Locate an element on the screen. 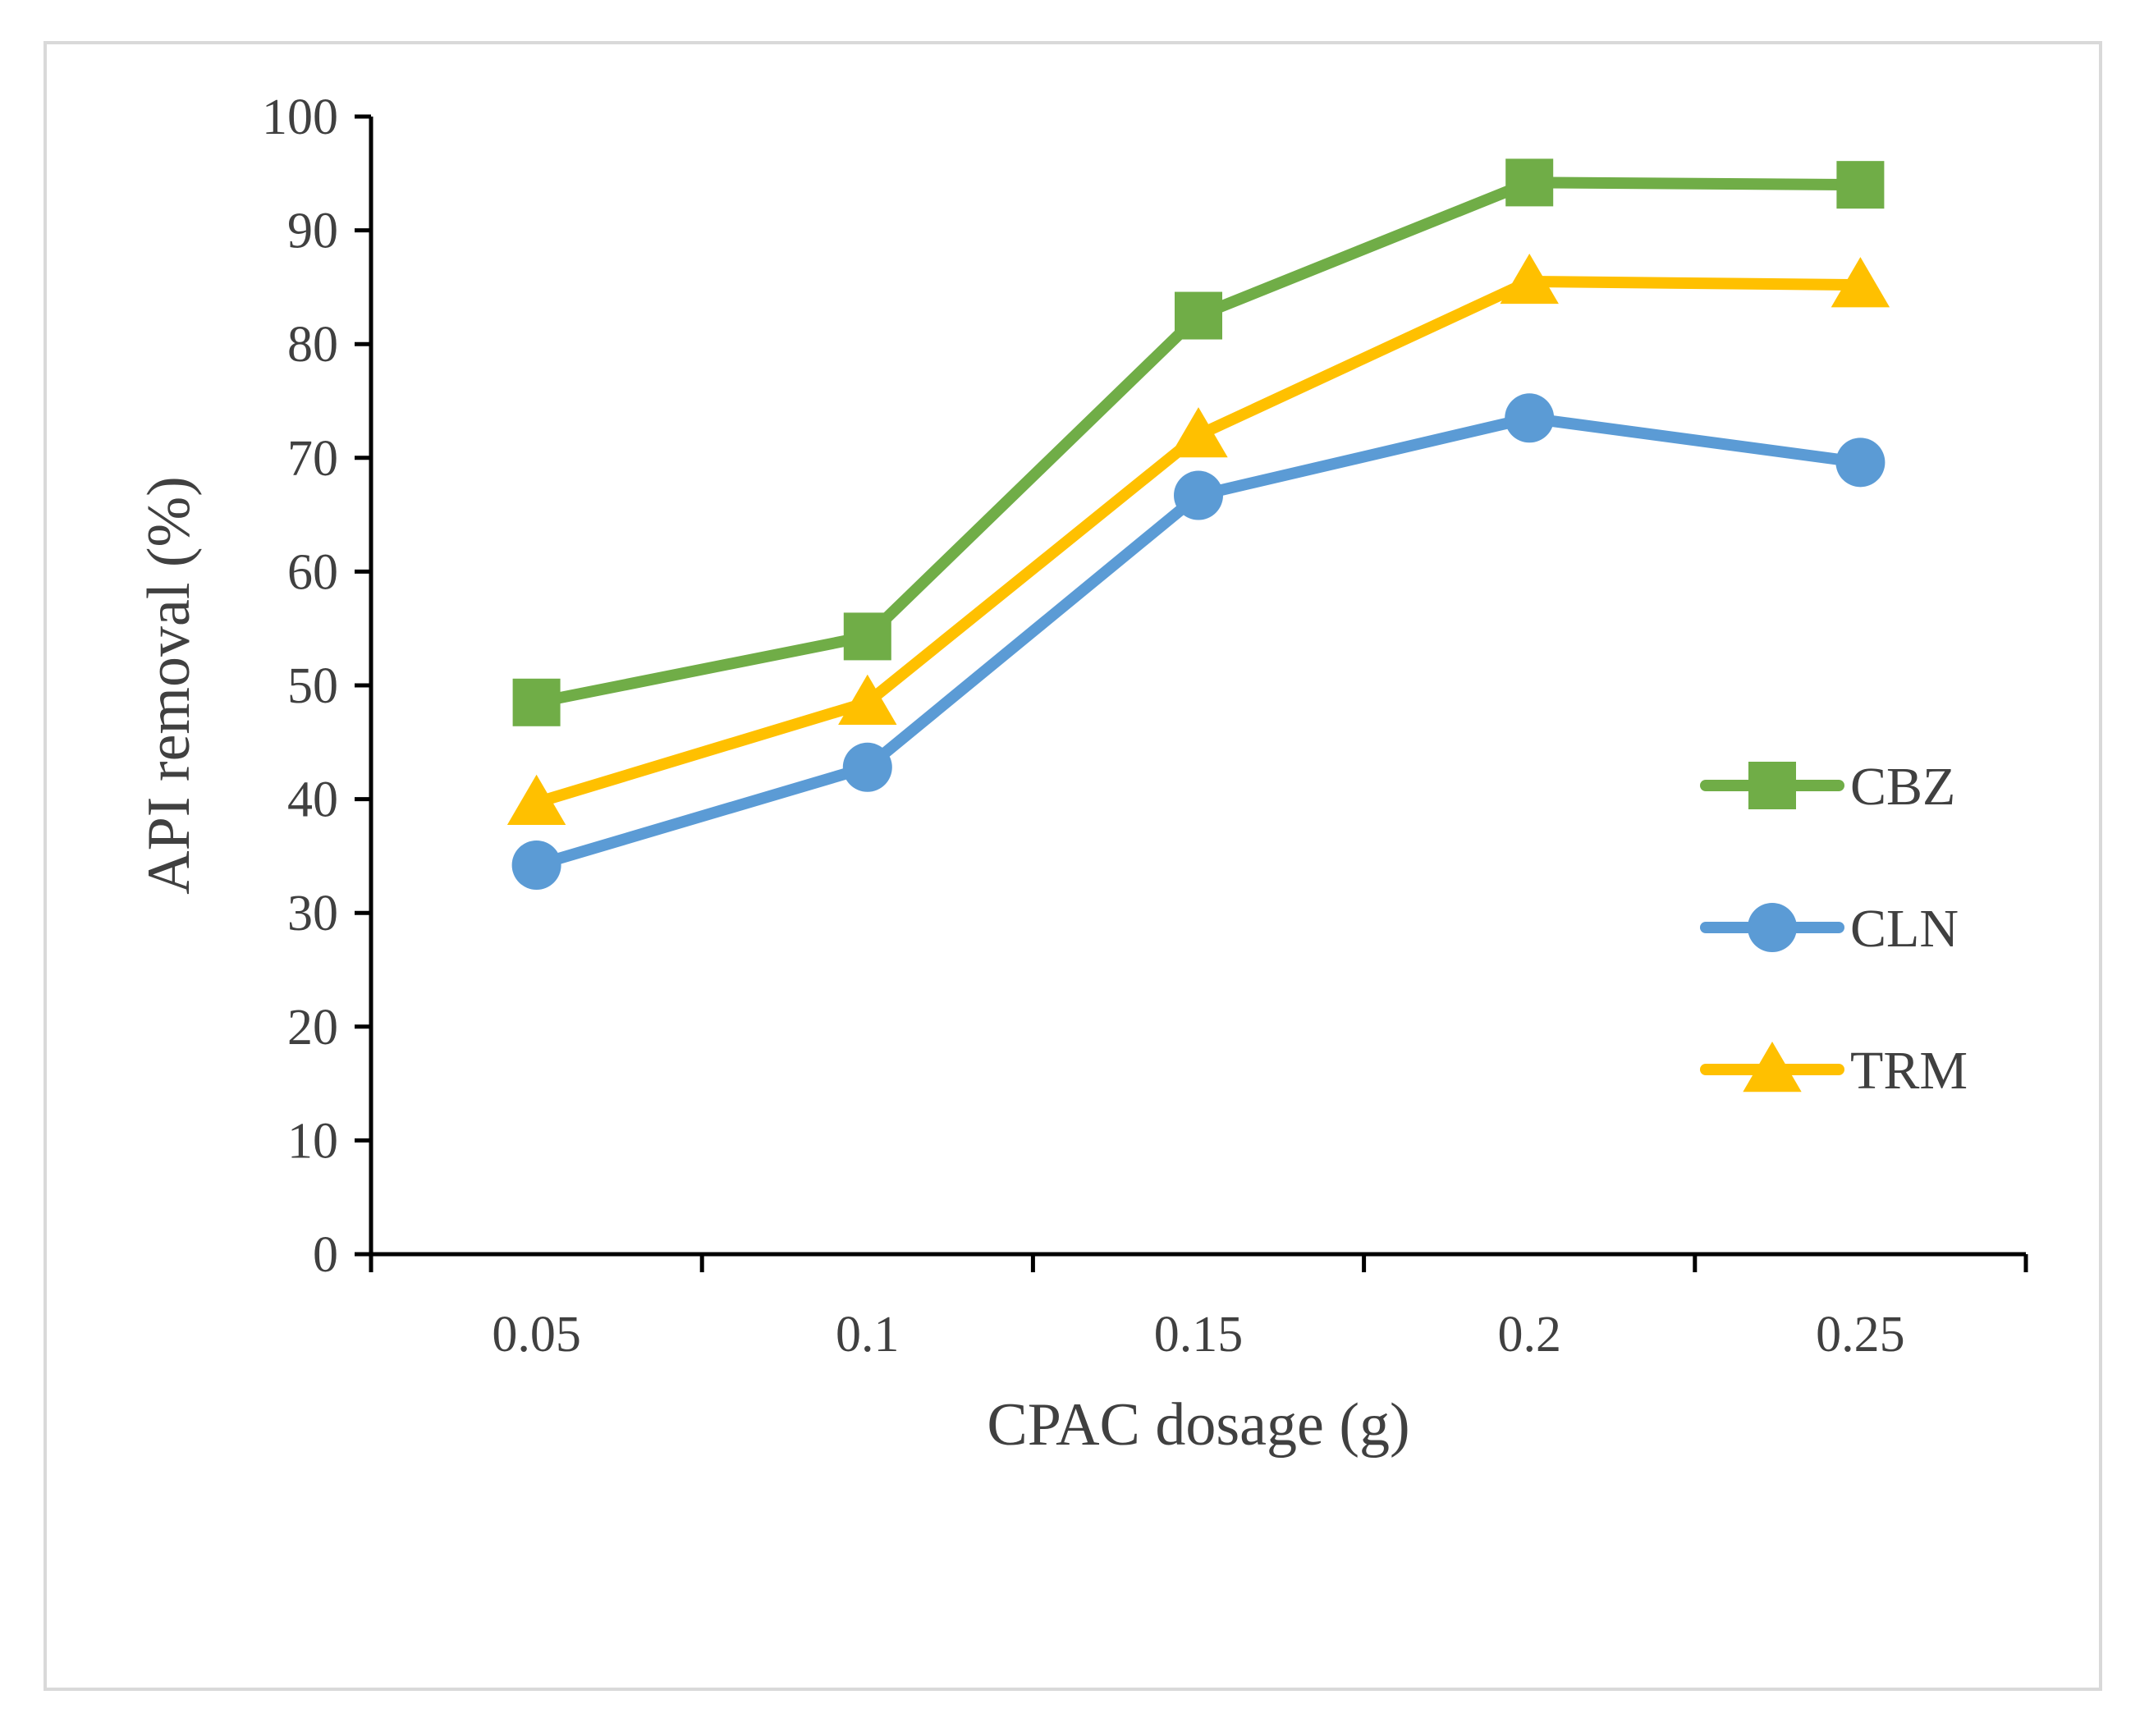 The height and width of the screenshot is (1736, 2149). x-tick-label: 0.15 is located at coordinates (1199, 1335).